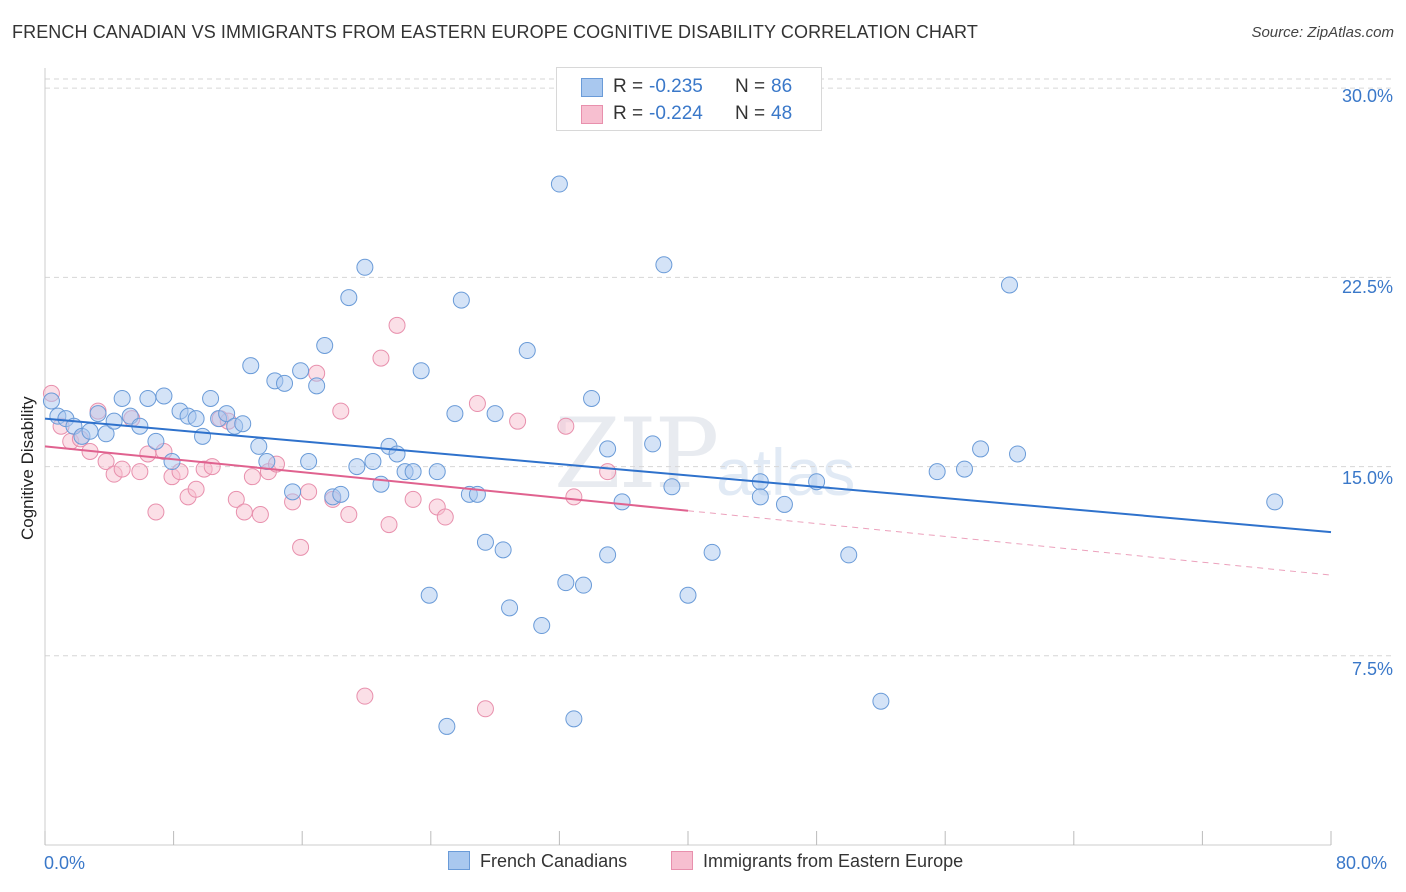  What do you see at coordinates (833, 861) in the screenshot?
I see `legend-label: Immigrants from Eastern Europe` at bounding box center [833, 861].